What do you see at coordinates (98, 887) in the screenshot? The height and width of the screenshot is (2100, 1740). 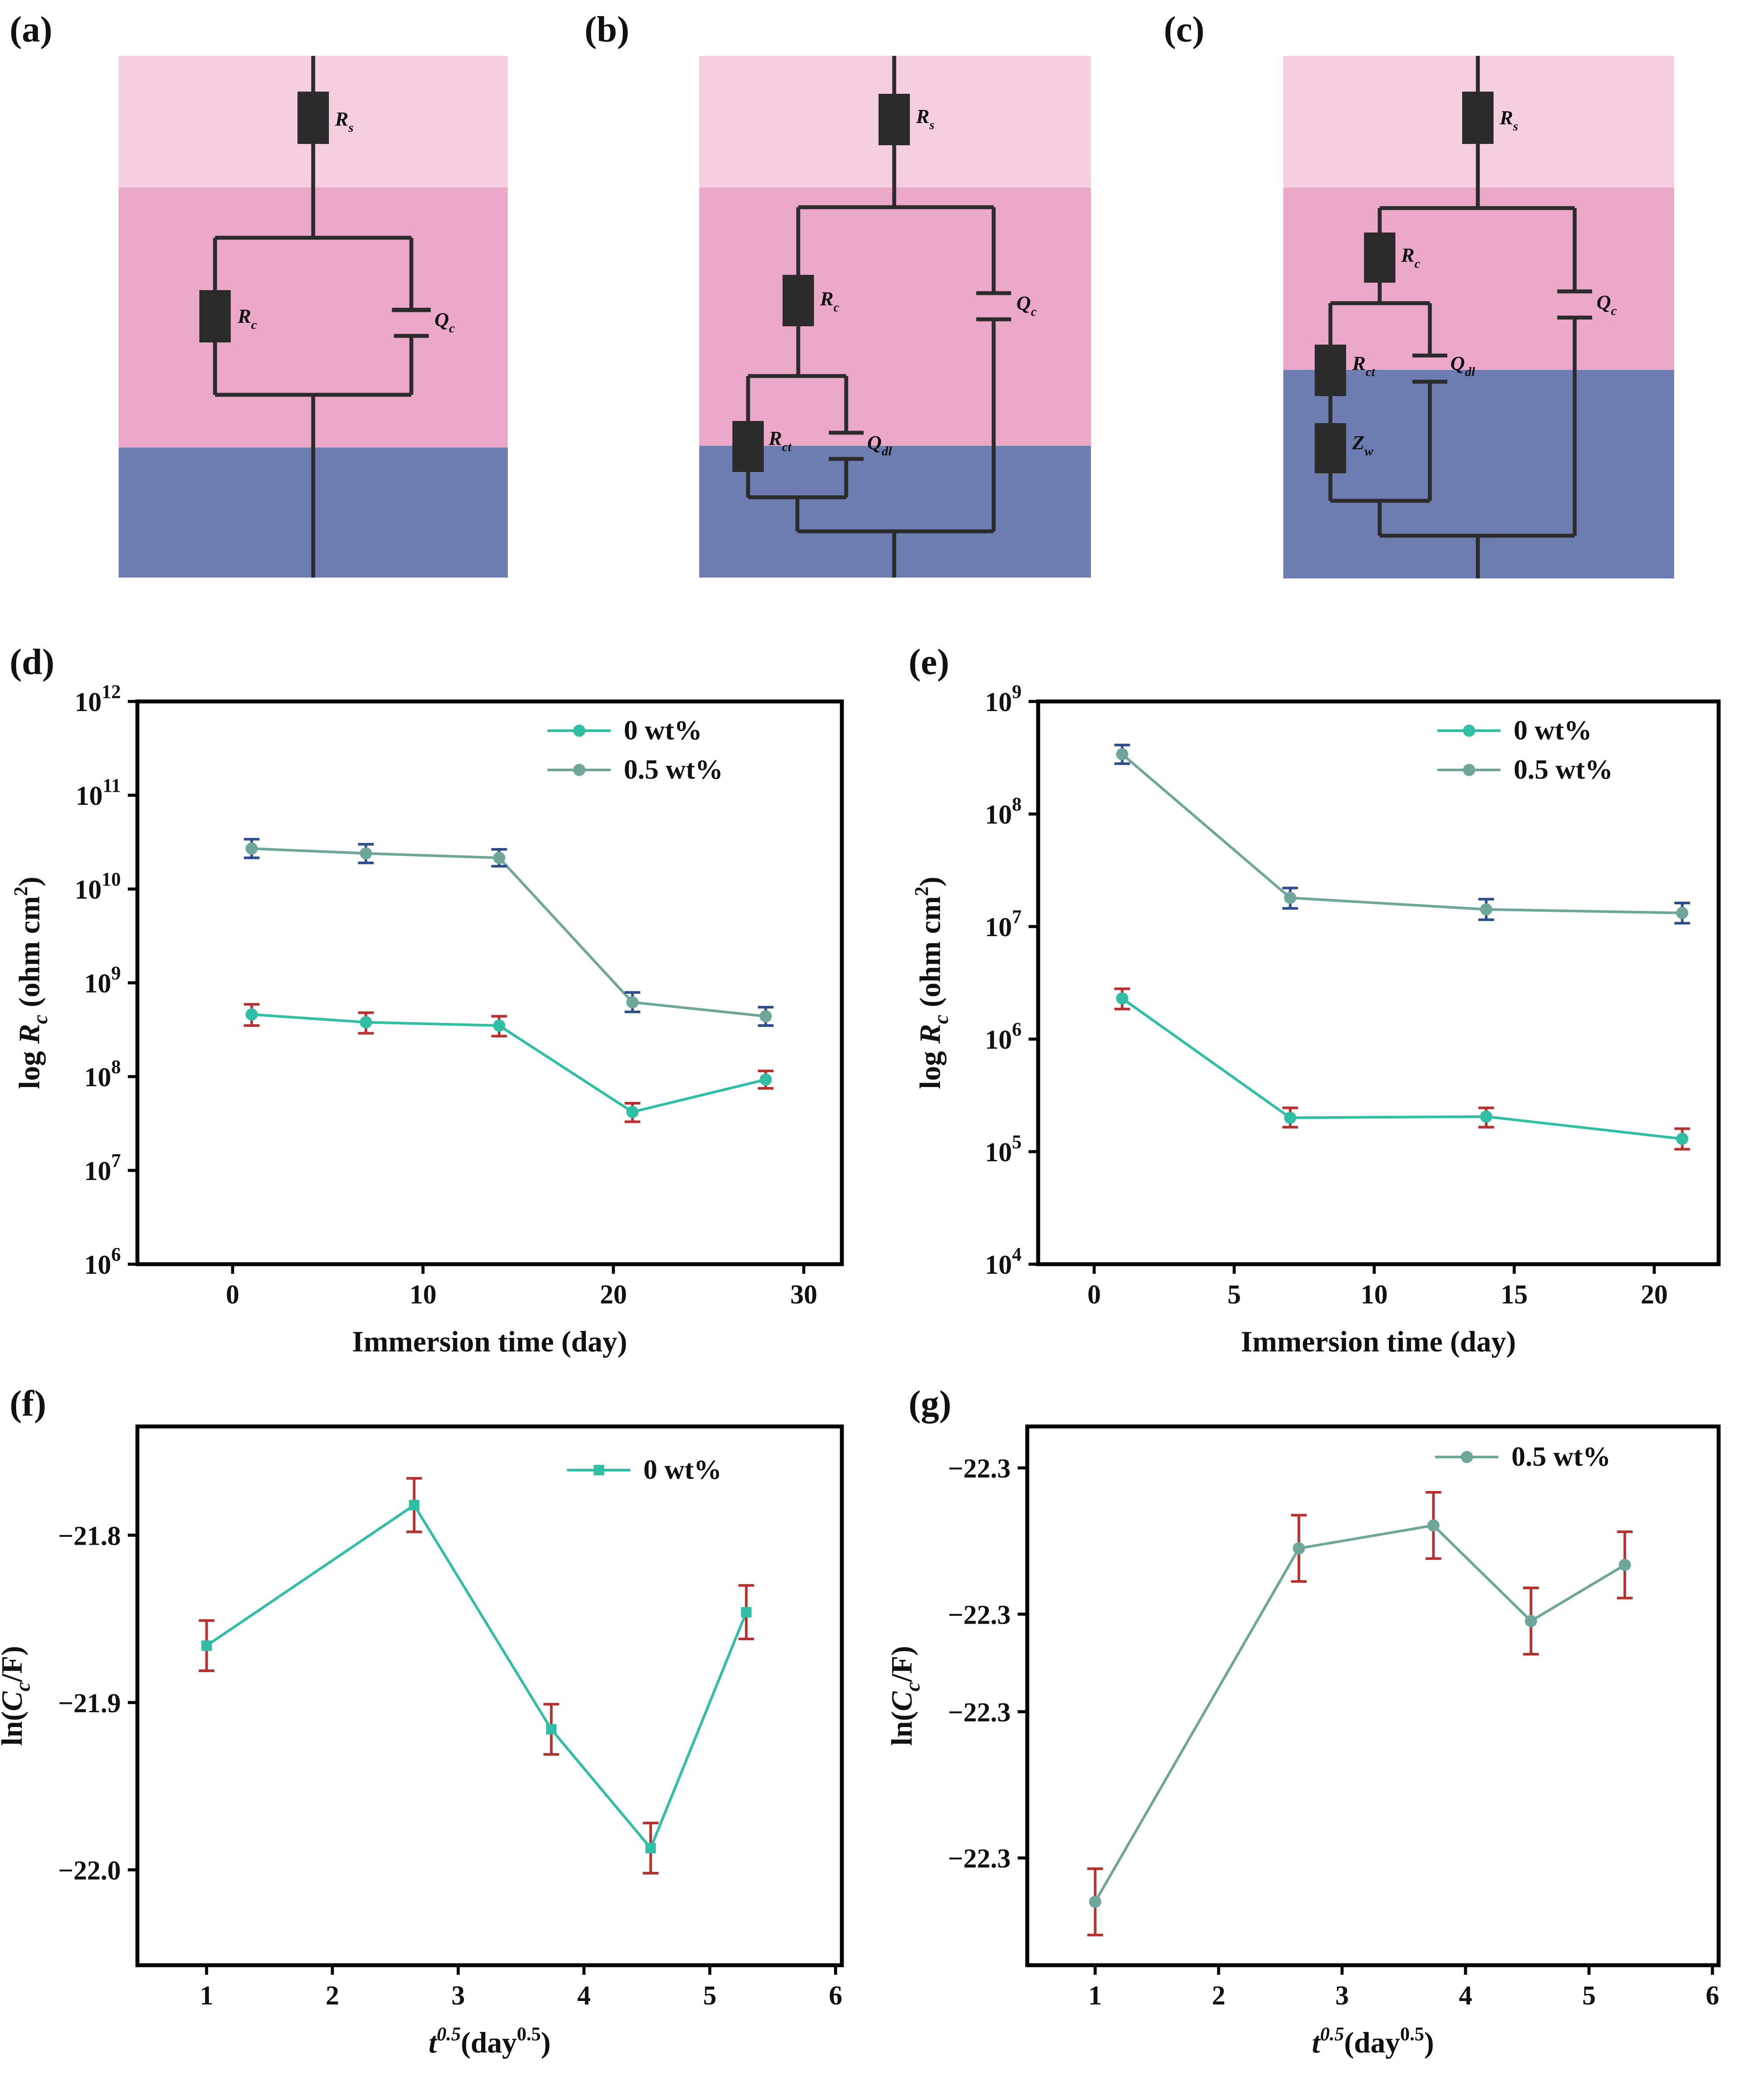 I see `y-tick-label: 10¹⁰` at bounding box center [98, 887].